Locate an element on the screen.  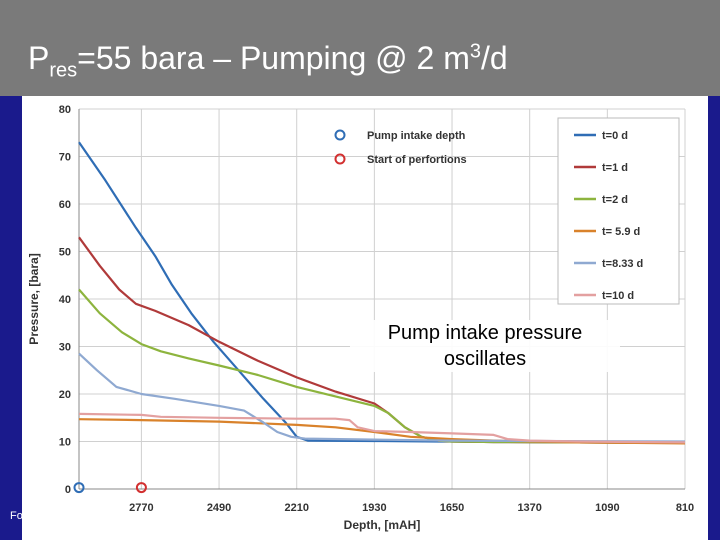
legend-label: t=2 d is located at coordinates (615, 200).